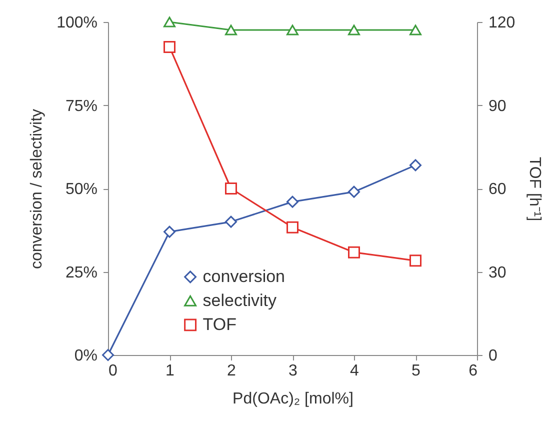 The image size is (552, 436). What do you see at coordinates (239, 300) in the screenshot?
I see `legend-label: selectivity` at bounding box center [239, 300].